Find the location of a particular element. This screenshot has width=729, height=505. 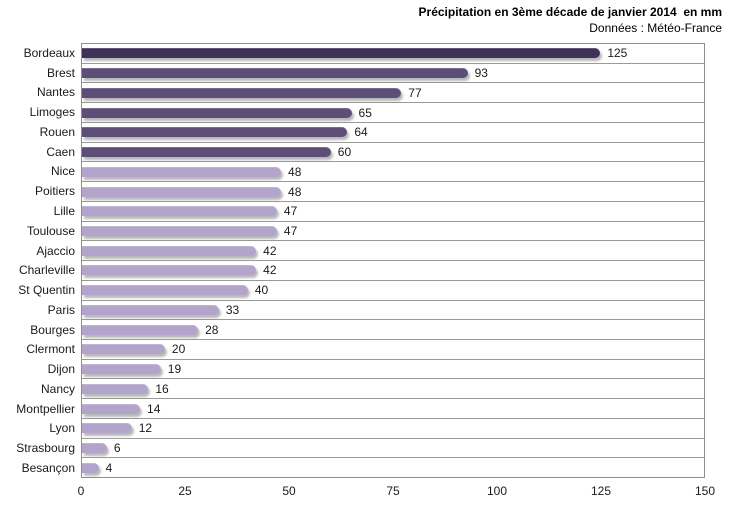

bar-row: 64 is located at coordinates (393, 133).